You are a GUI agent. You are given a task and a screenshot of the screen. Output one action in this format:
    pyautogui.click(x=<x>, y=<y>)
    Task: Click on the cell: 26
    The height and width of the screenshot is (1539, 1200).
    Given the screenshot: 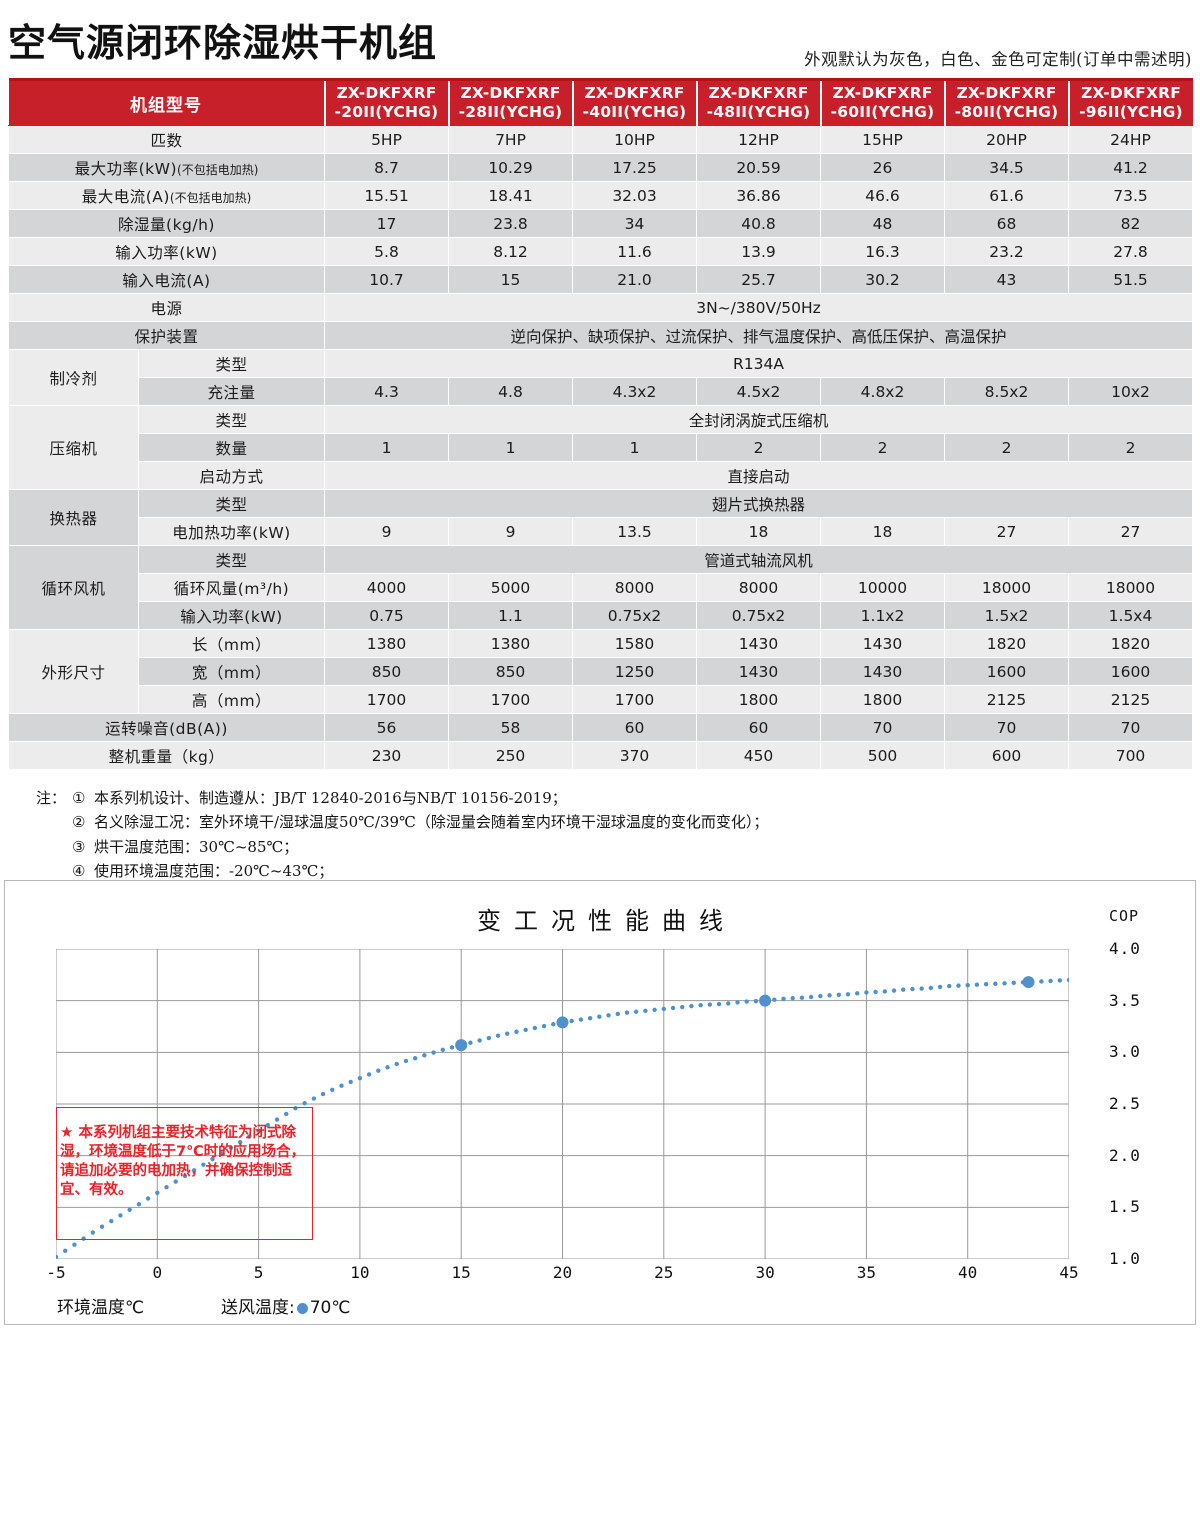 What is the action you would take?
    pyautogui.click(x=882, y=167)
    